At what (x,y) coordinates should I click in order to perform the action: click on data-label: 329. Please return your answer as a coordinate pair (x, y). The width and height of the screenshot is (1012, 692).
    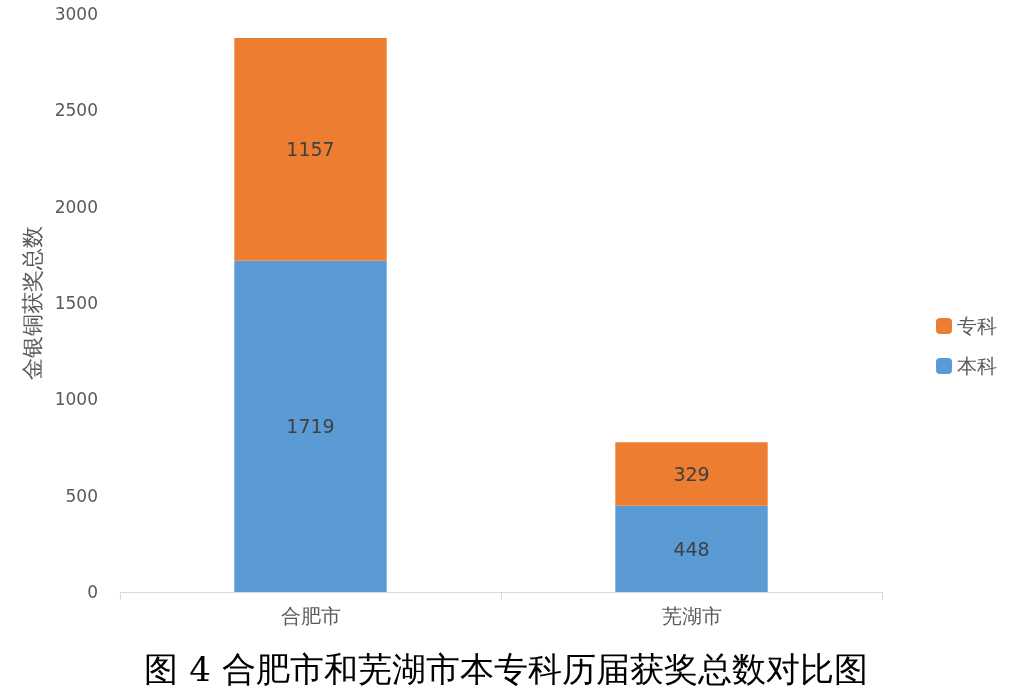
    Looking at the image, I should click on (691, 473).